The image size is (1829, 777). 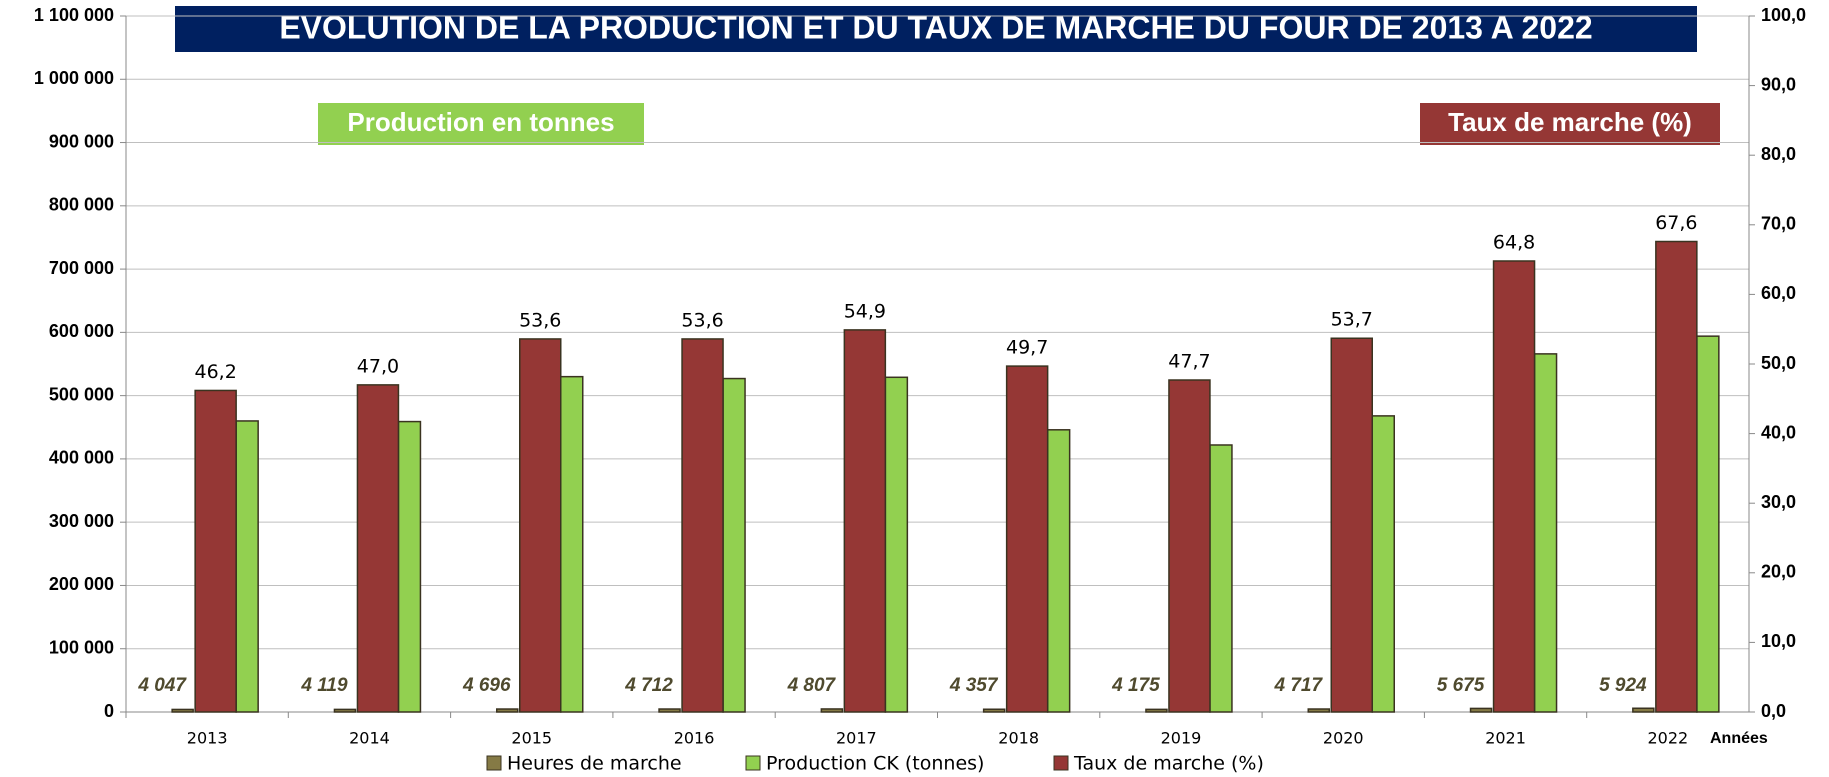 I want to click on data-label: 4 047, so click(x=162, y=685).